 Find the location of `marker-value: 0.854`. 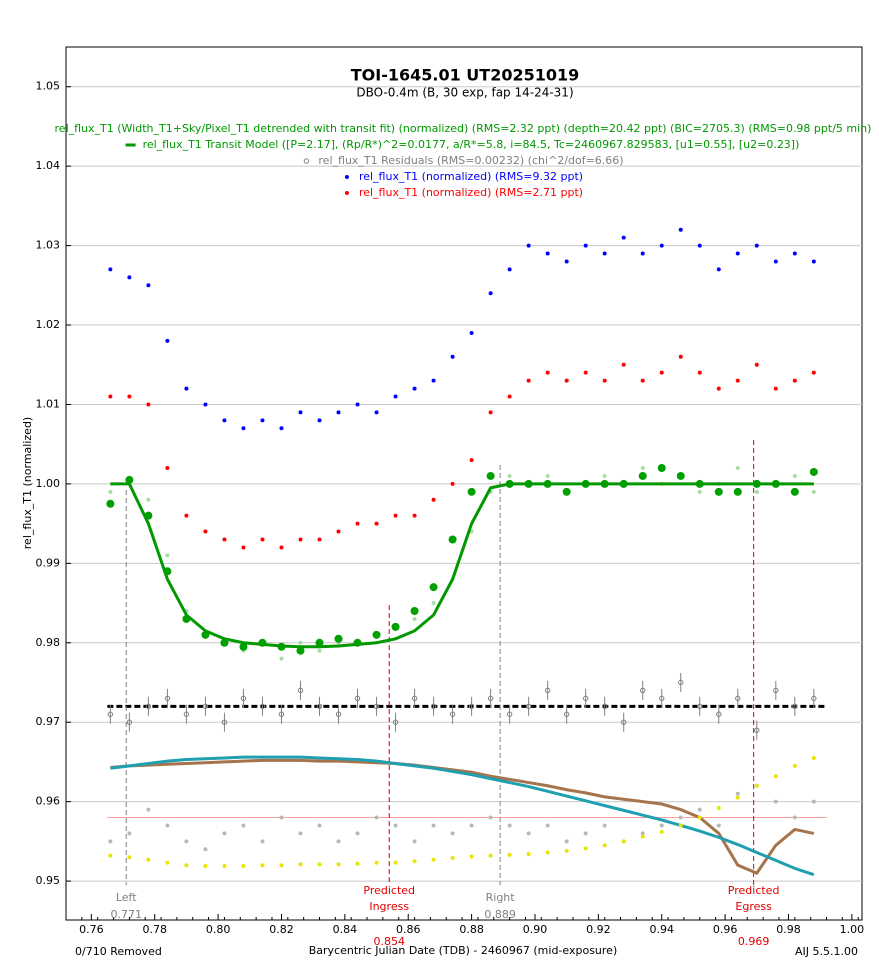

marker-value: 0.854 is located at coordinates (389, 941).